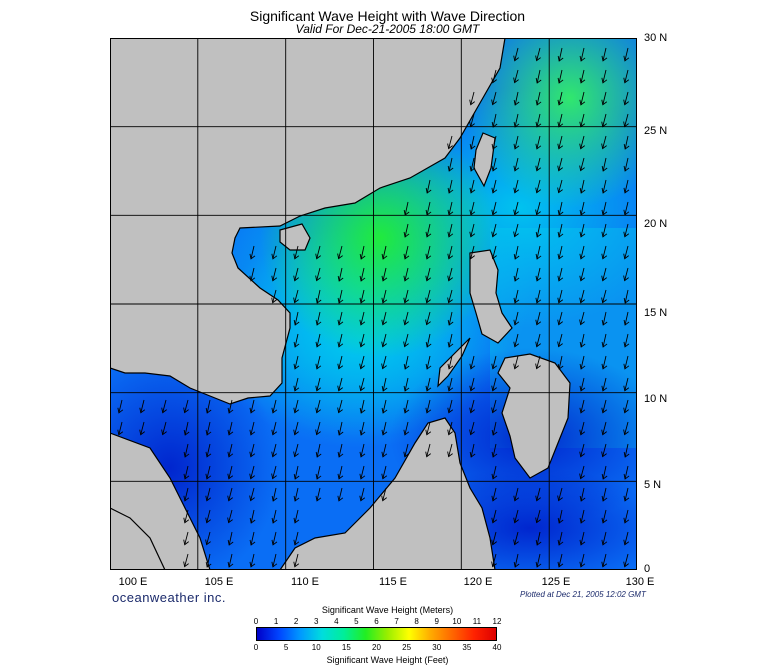 The image size is (775, 665). What do you see at coordinates (583, 594) in the screenshot?
I see `plotted-timestamp: Plotted at Dec 21, 2005 12:02 GMT` at bounding box center [583, 594].